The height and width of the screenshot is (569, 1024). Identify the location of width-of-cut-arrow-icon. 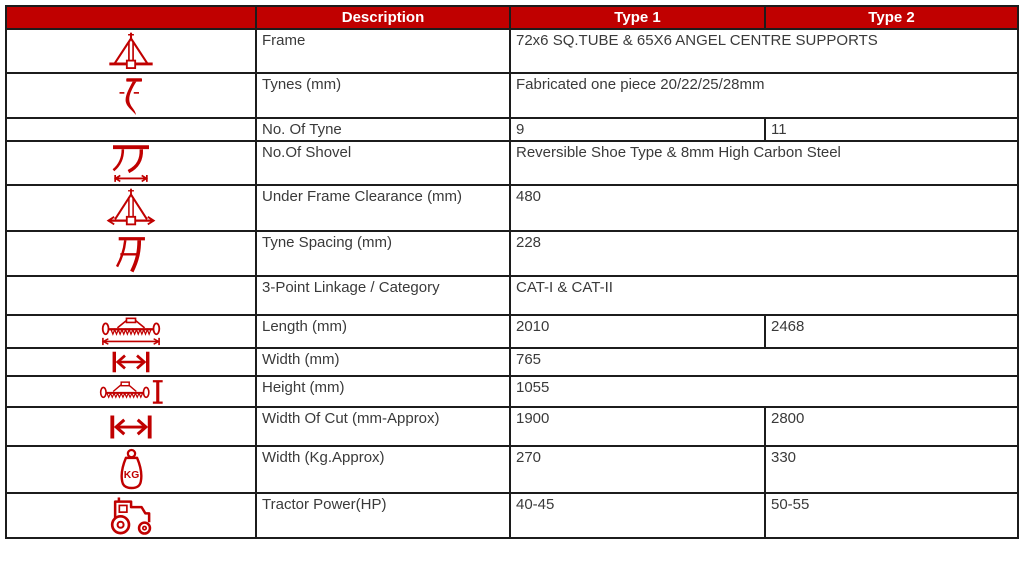
(131, 426).